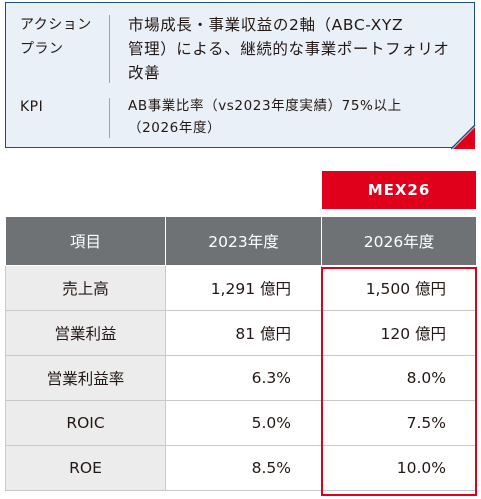  What do you see at coordinates (289, 49) in the screenshot?
I see `action-plan-value-line2: 管理）による、継続的な事業ポートフォリオ` at bounding box center [289, 49].